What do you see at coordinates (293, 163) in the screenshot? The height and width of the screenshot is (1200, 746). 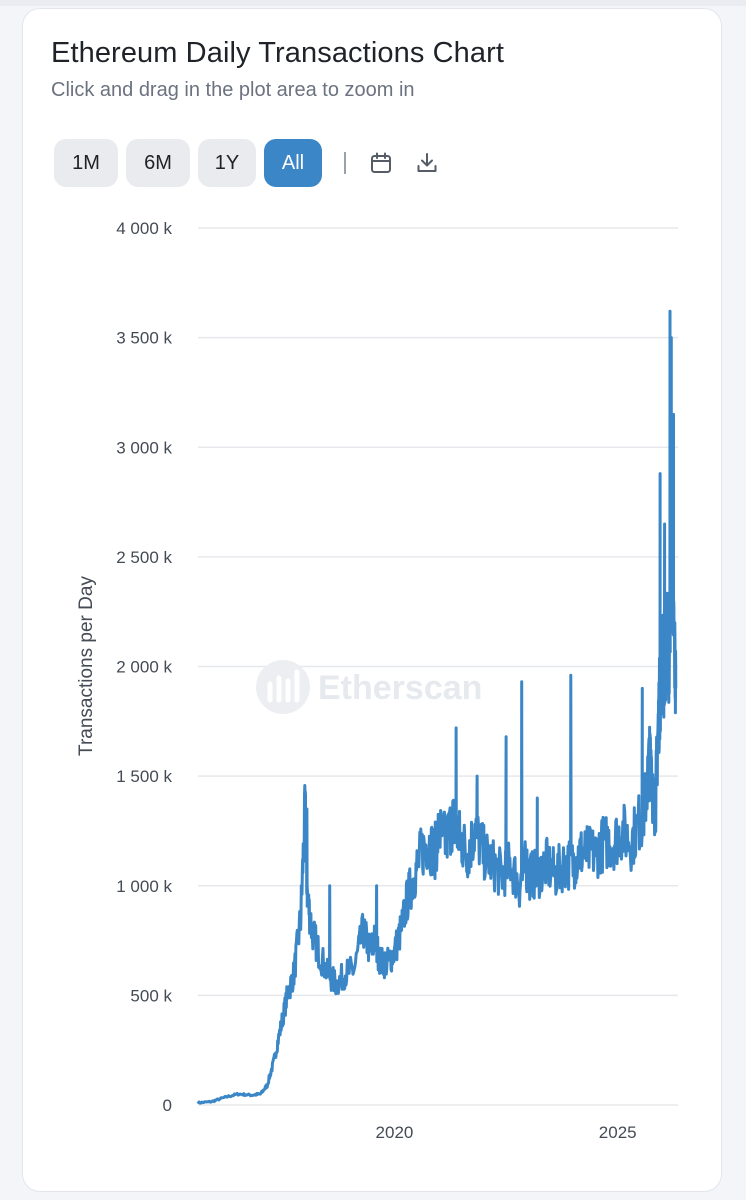 I see `range-button-all: All` at bounding box center [293, 163].